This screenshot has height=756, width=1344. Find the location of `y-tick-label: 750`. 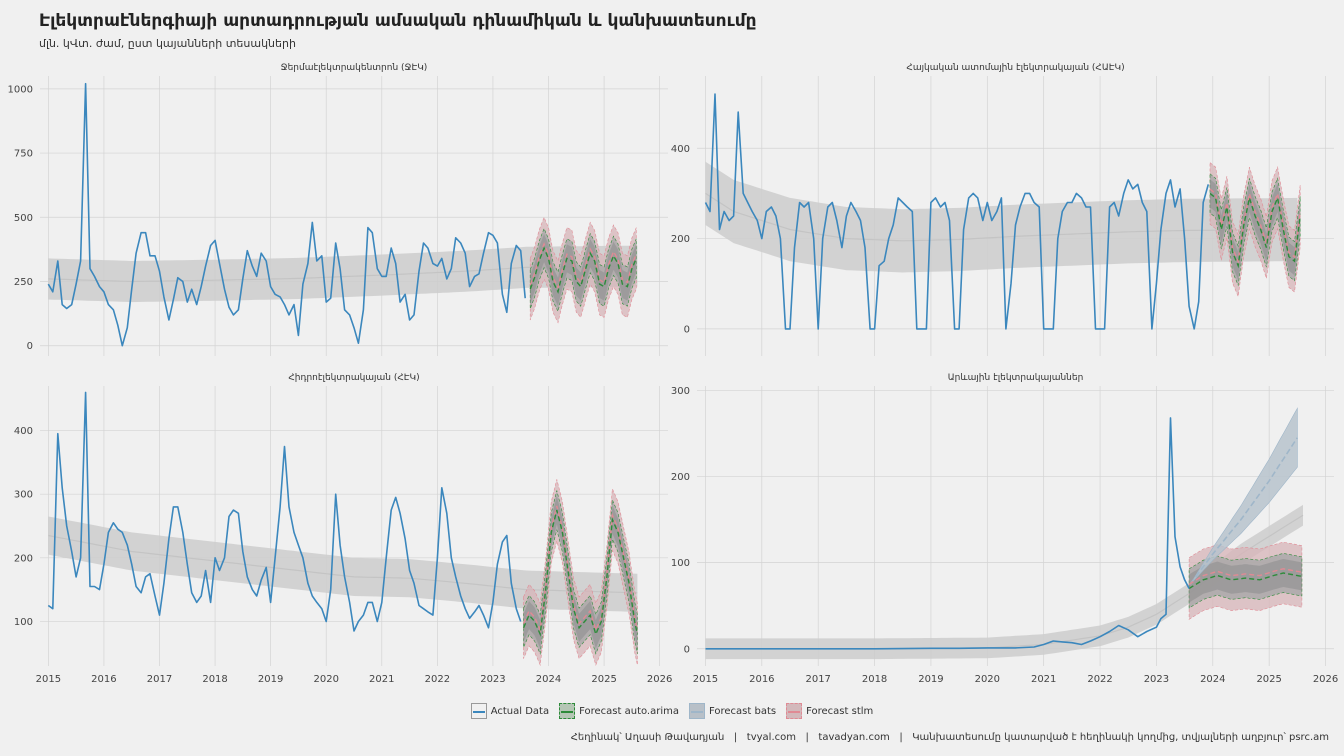

y-tick-label: 750 is located at coordinates (23, 154).